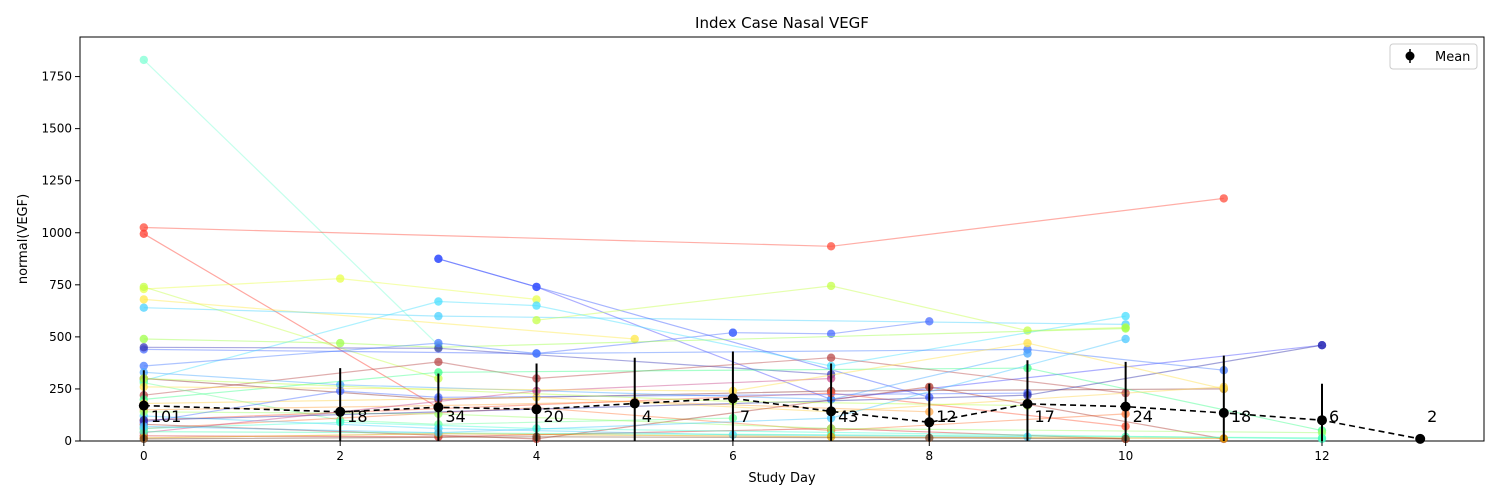 This screenshot has height=500, width=1500. Describe the element at coordinates (554, 416) in the screenshot. I see `count-label: 20` at that location.